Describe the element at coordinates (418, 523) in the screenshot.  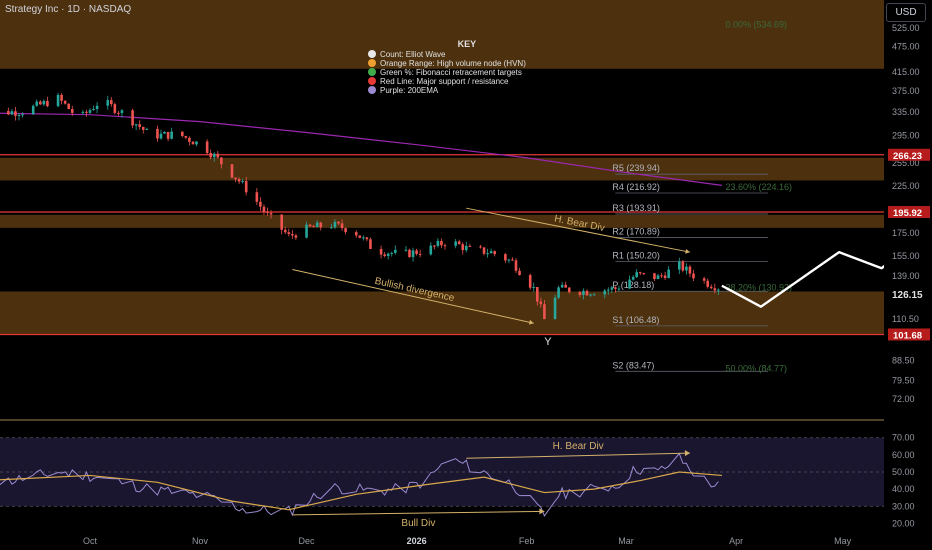
I see `rsi-divergence-label: Bull Div` at that location.